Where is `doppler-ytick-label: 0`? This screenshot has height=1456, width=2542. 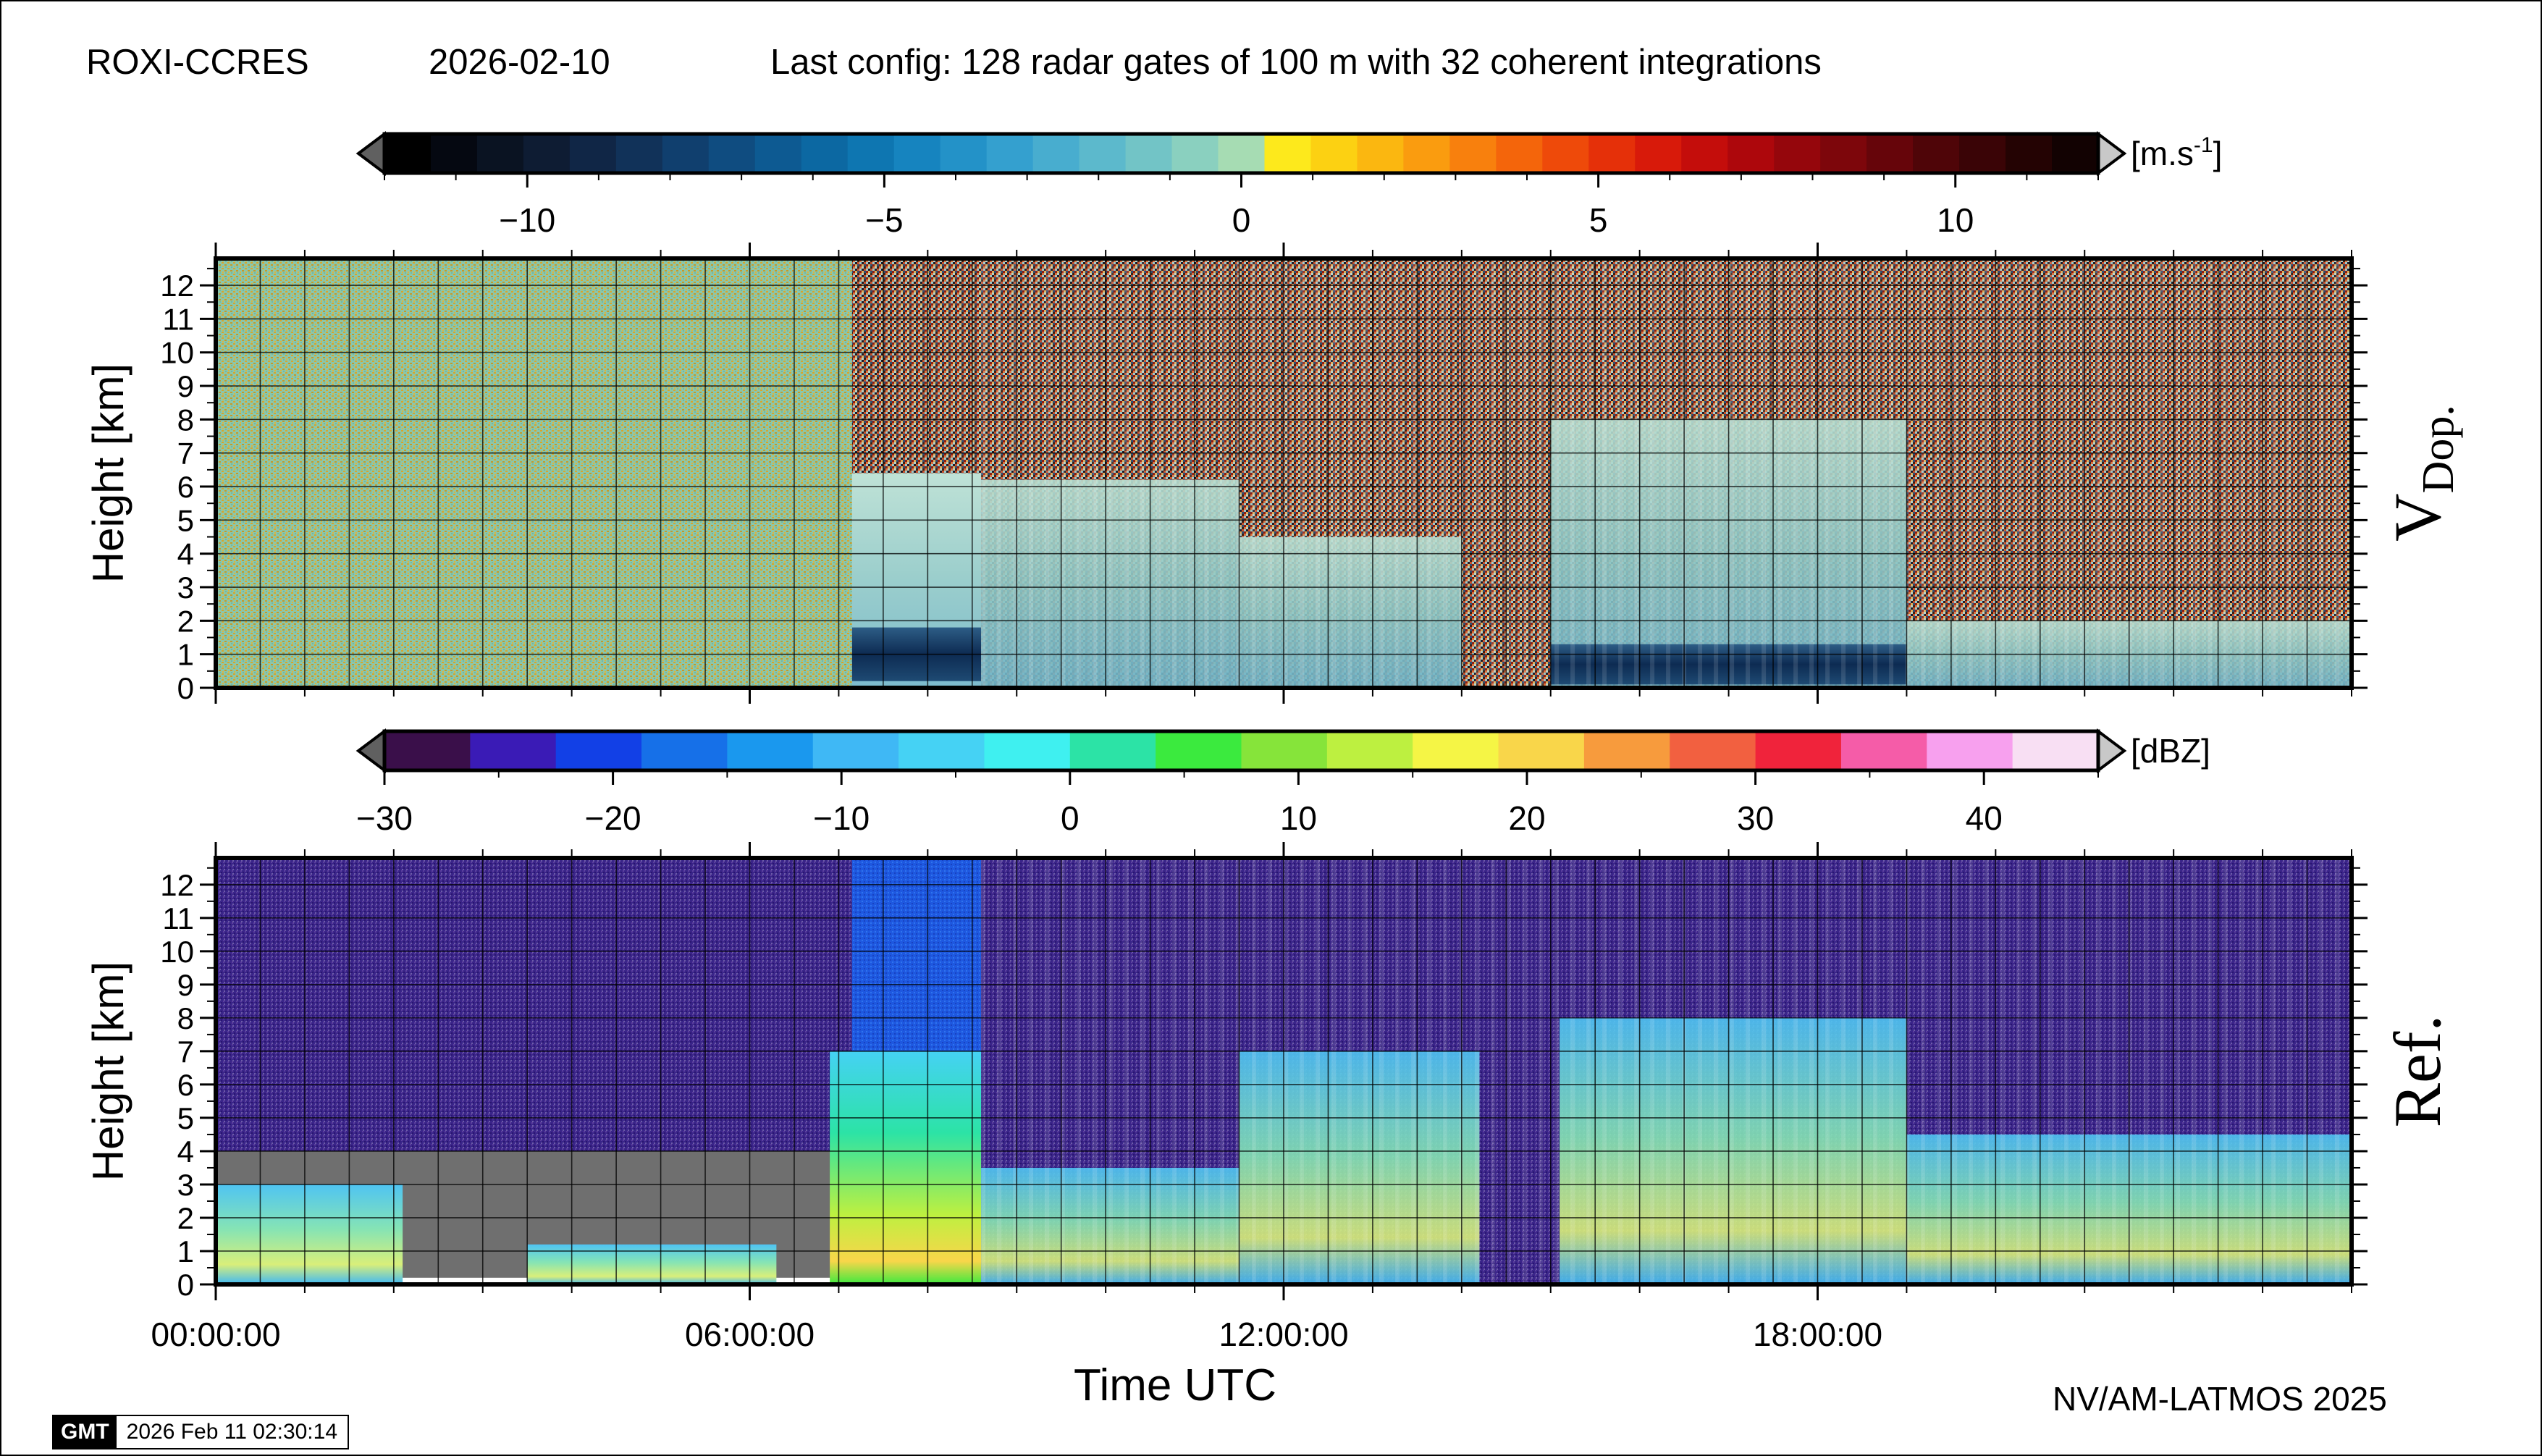
doppler-ytick-label: 0 is located at coordinates (185, 688).